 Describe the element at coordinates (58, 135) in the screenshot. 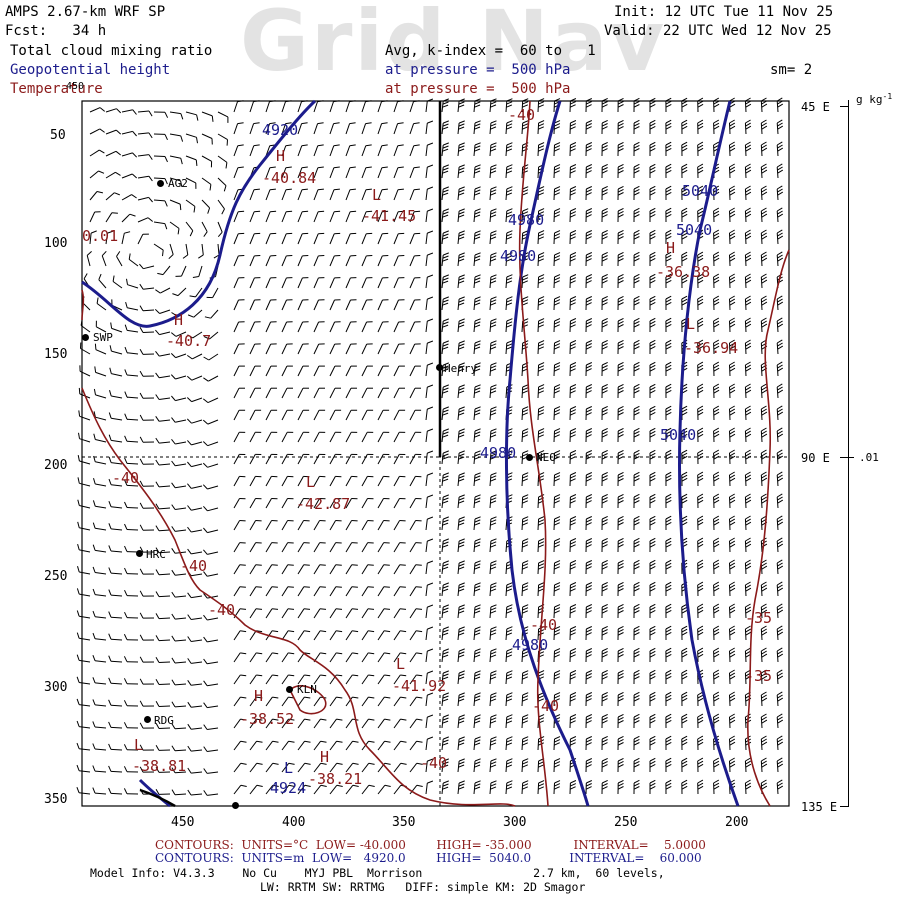

I see `y-tick: 50` at that location.